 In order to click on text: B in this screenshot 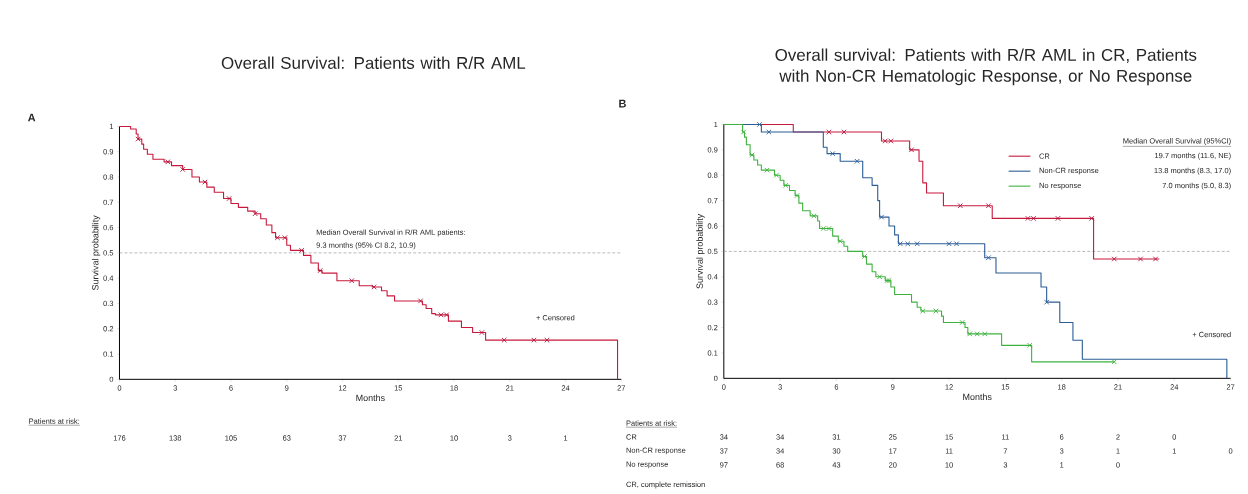, I will do `click(622, 103)`.